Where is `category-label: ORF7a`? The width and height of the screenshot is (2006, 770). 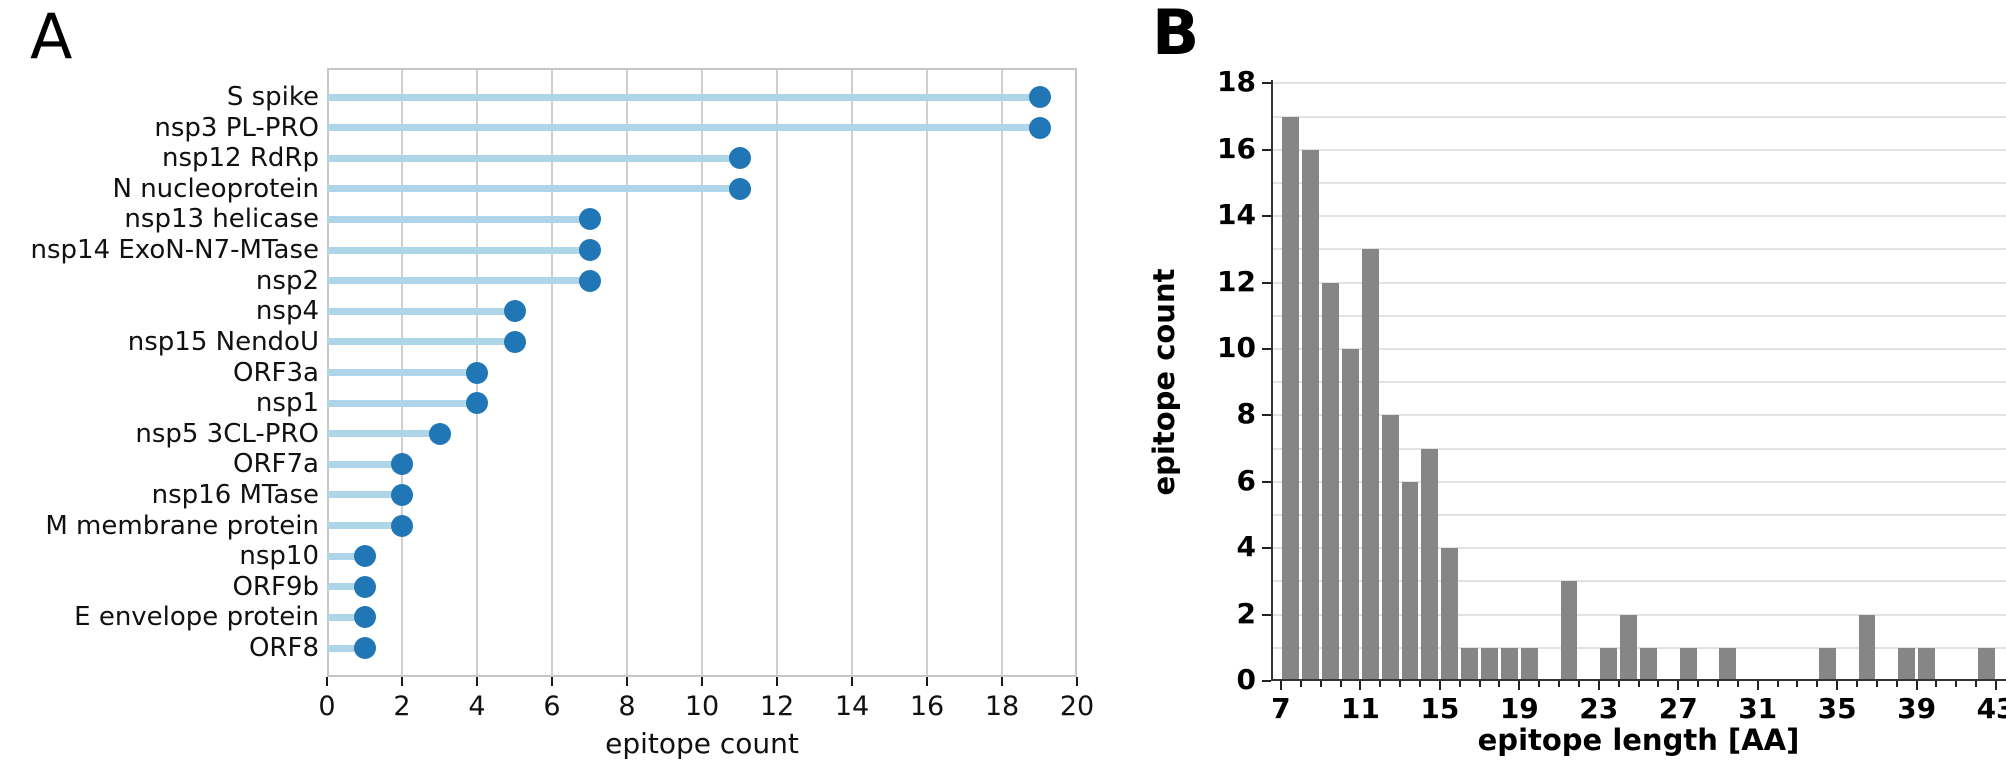 category-label: ORF7a is located at coordinates (276, 464).